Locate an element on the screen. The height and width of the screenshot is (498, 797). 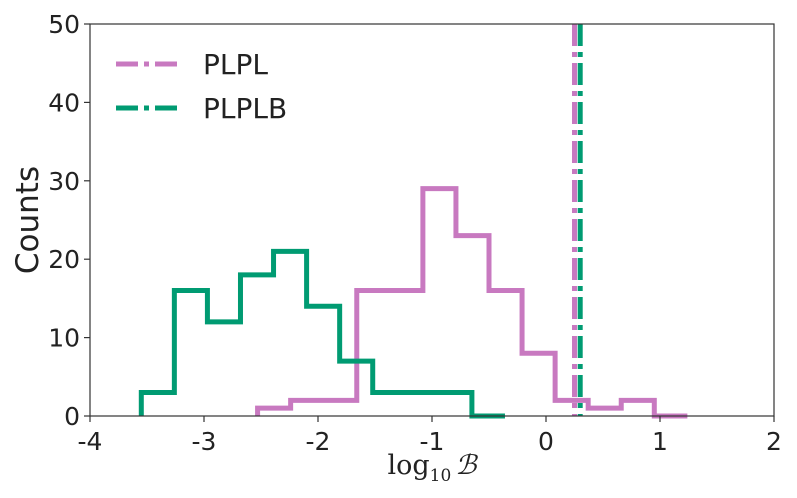
x-axis-title: log10 ℬ is located at coordinates (432, 468).